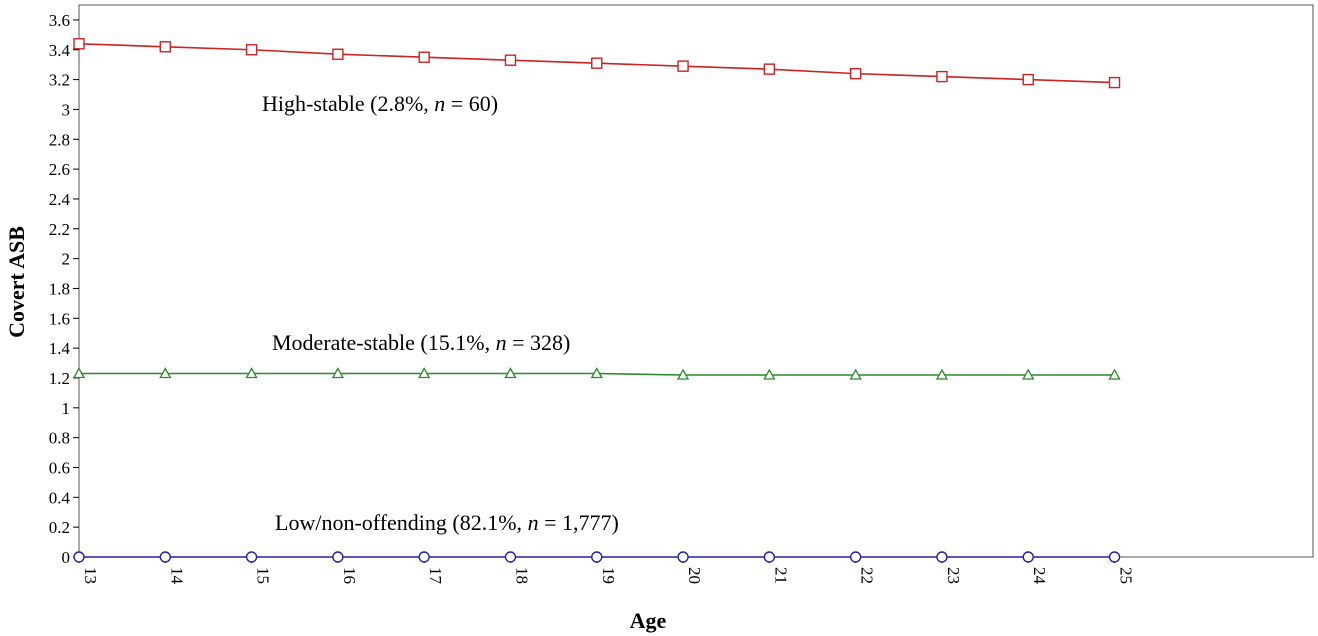  I want to click on y-axis-title: Covert ASB, so click(16, 282).